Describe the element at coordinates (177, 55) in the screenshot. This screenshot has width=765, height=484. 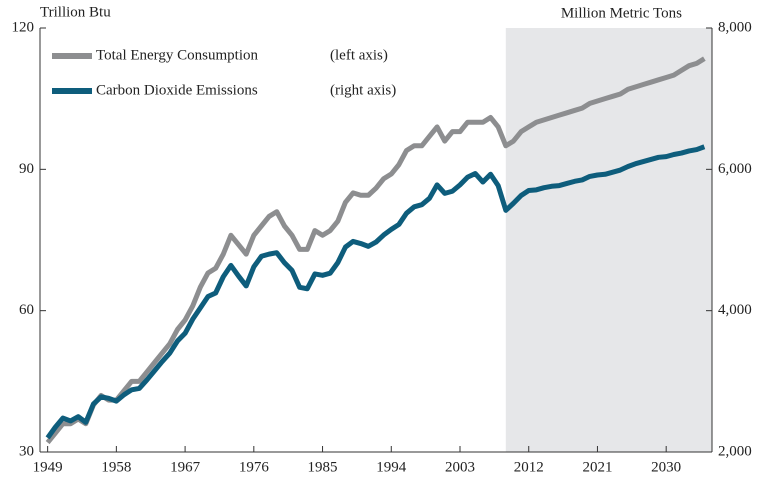
I see `legend-label: Total Energy Consumption` at that location.